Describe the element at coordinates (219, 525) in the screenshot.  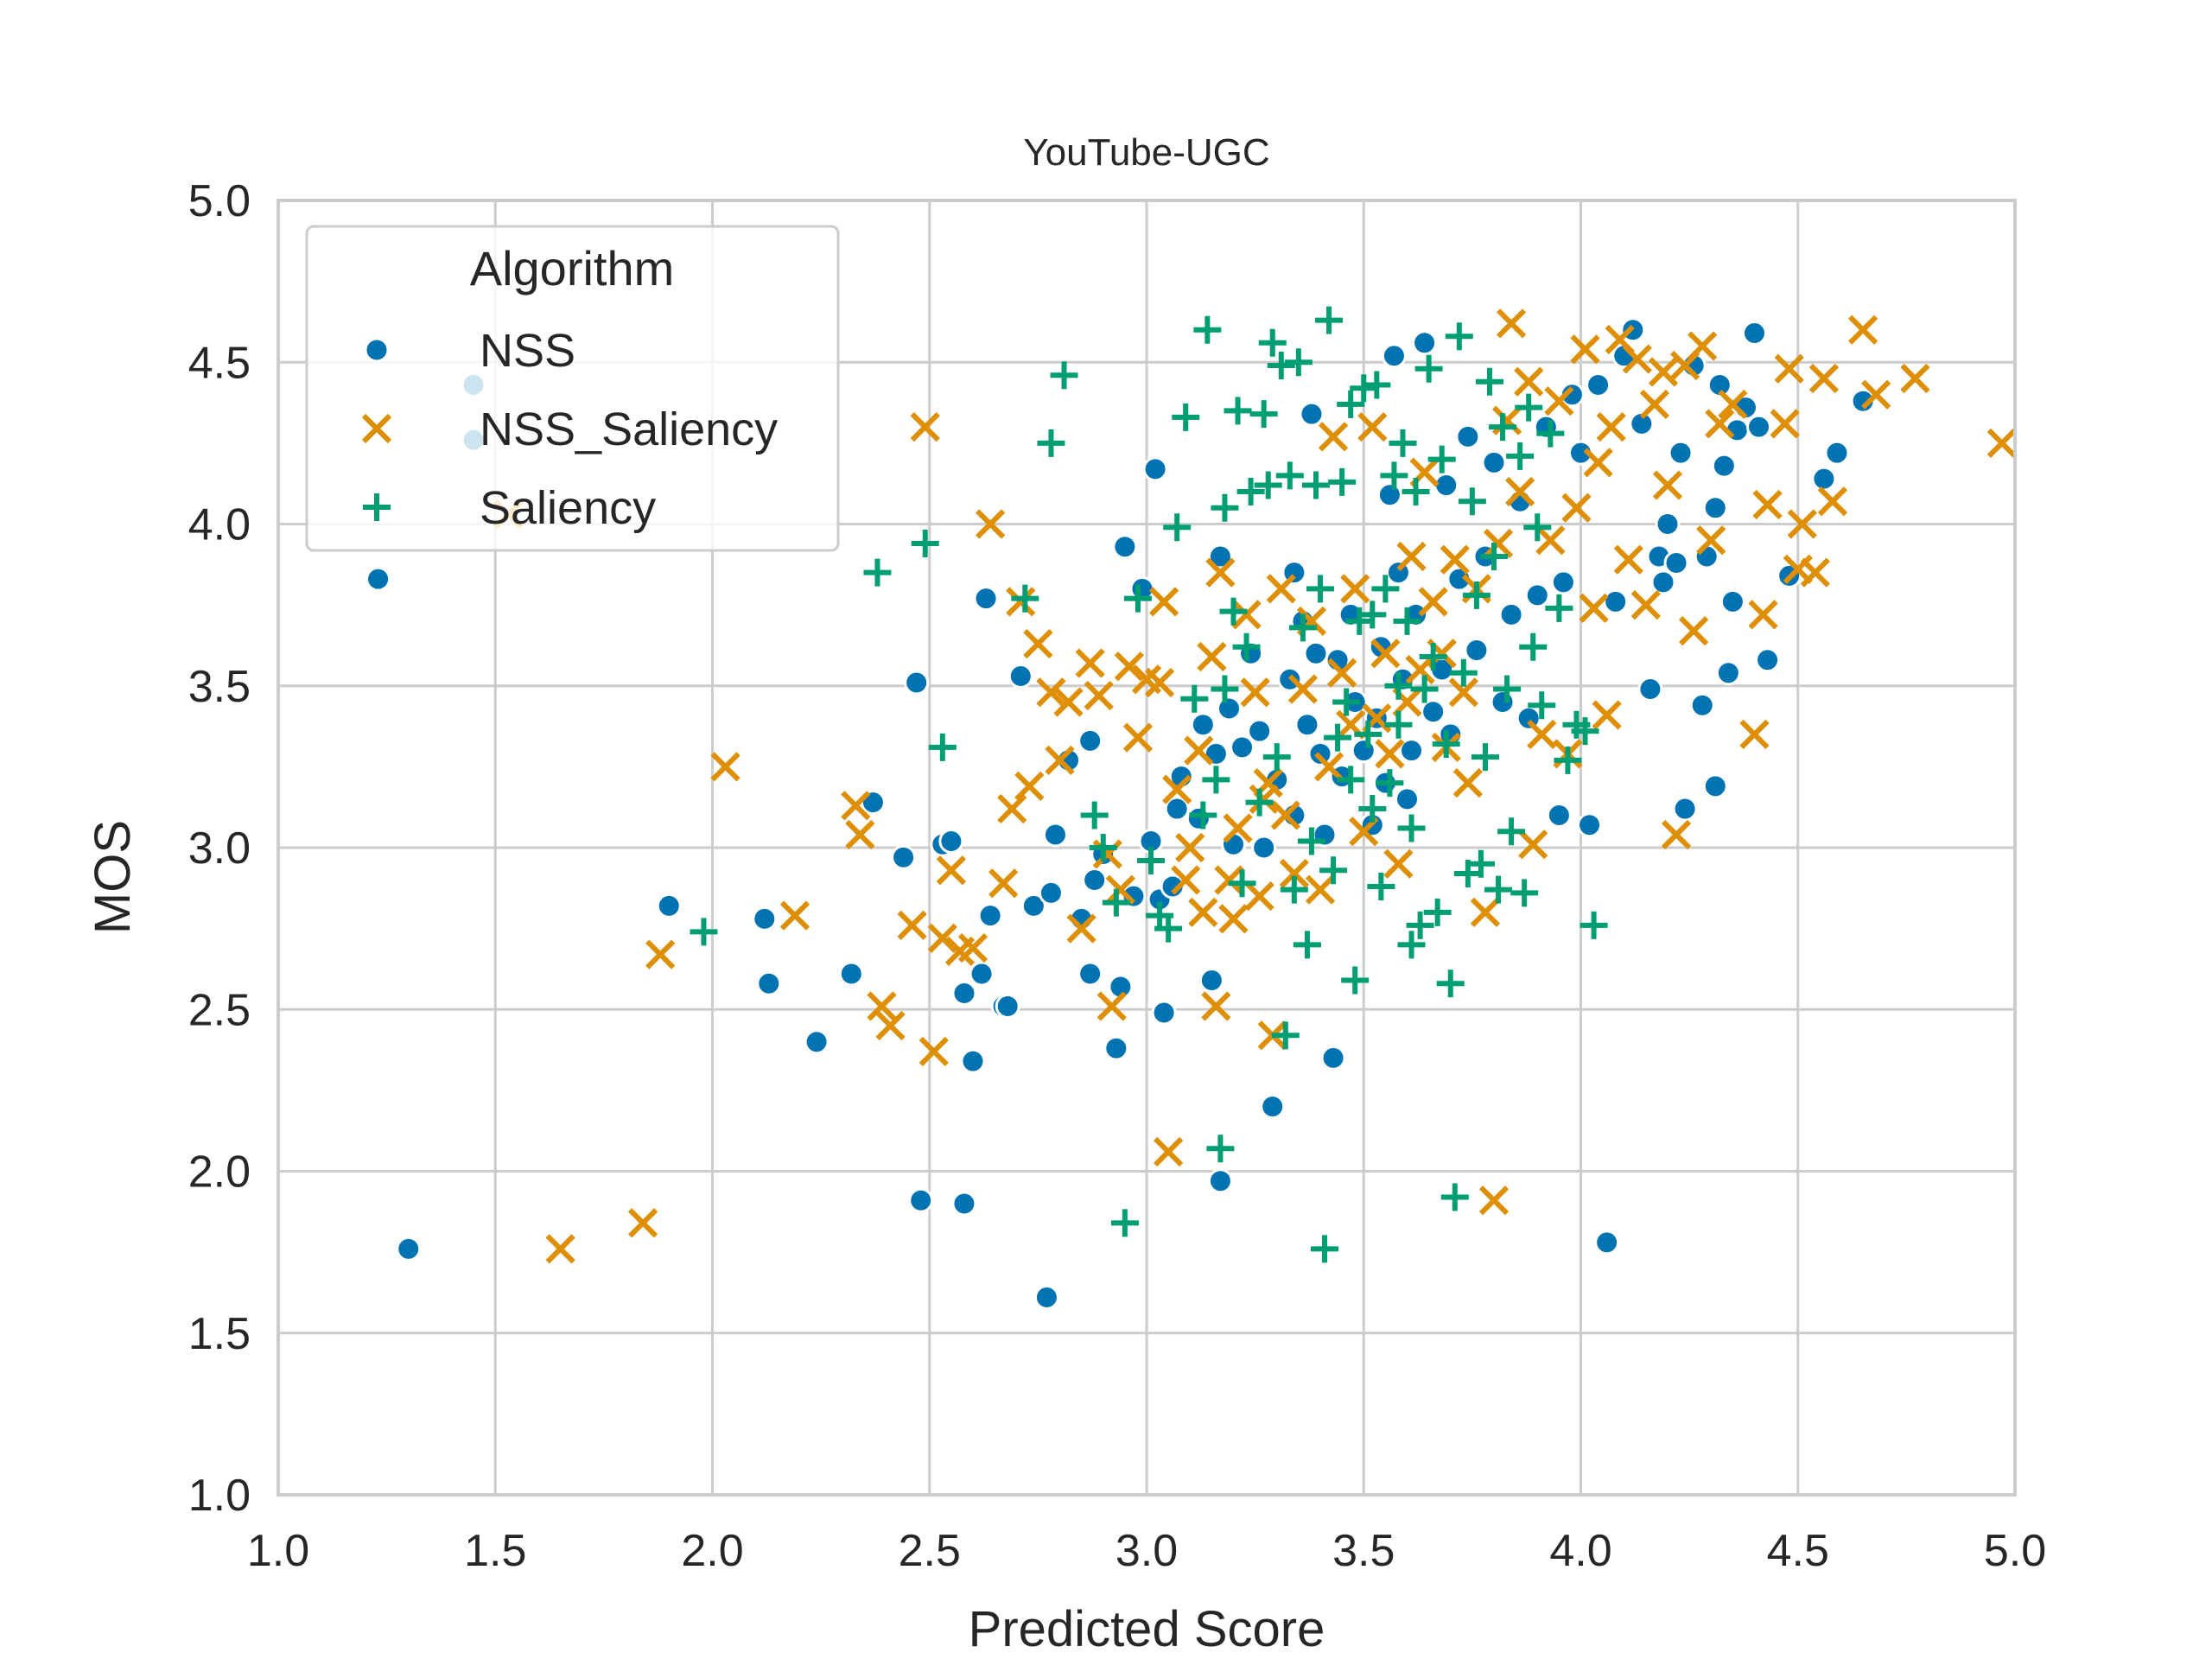
I see `y-tick-label: 4.0` at that location.